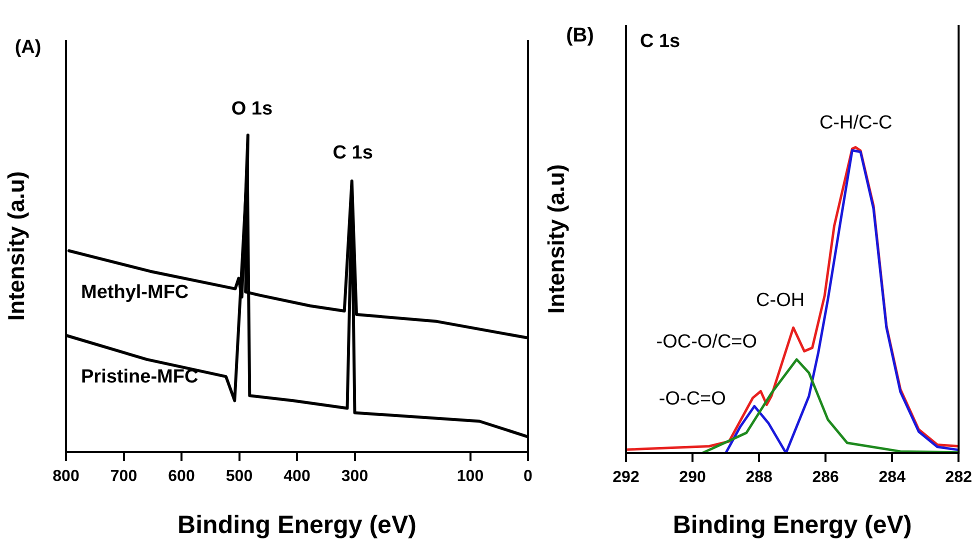 The height and width of the screenshot is (545, 978). I want to click on x-tick-label: 400, so click(297, 477).